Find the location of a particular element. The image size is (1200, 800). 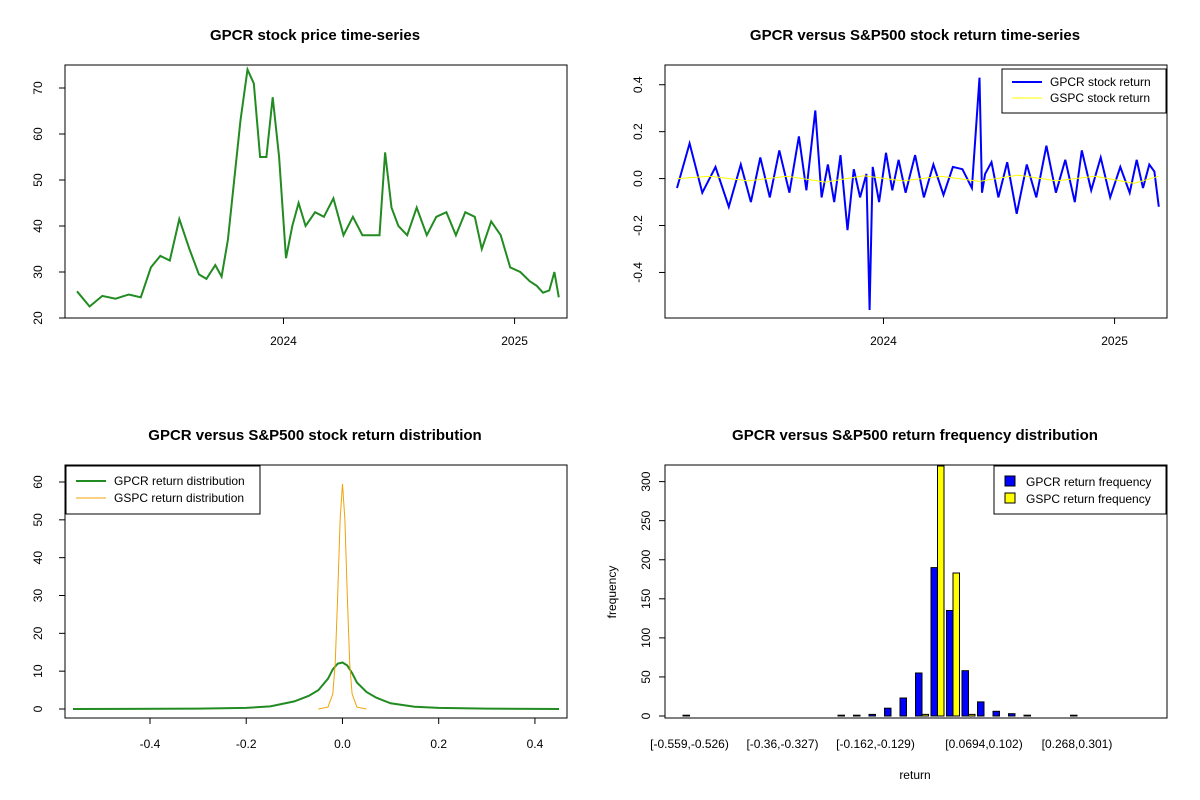

legend-label-gspc: GSPC stock return is located at coordinates (1100, 98).